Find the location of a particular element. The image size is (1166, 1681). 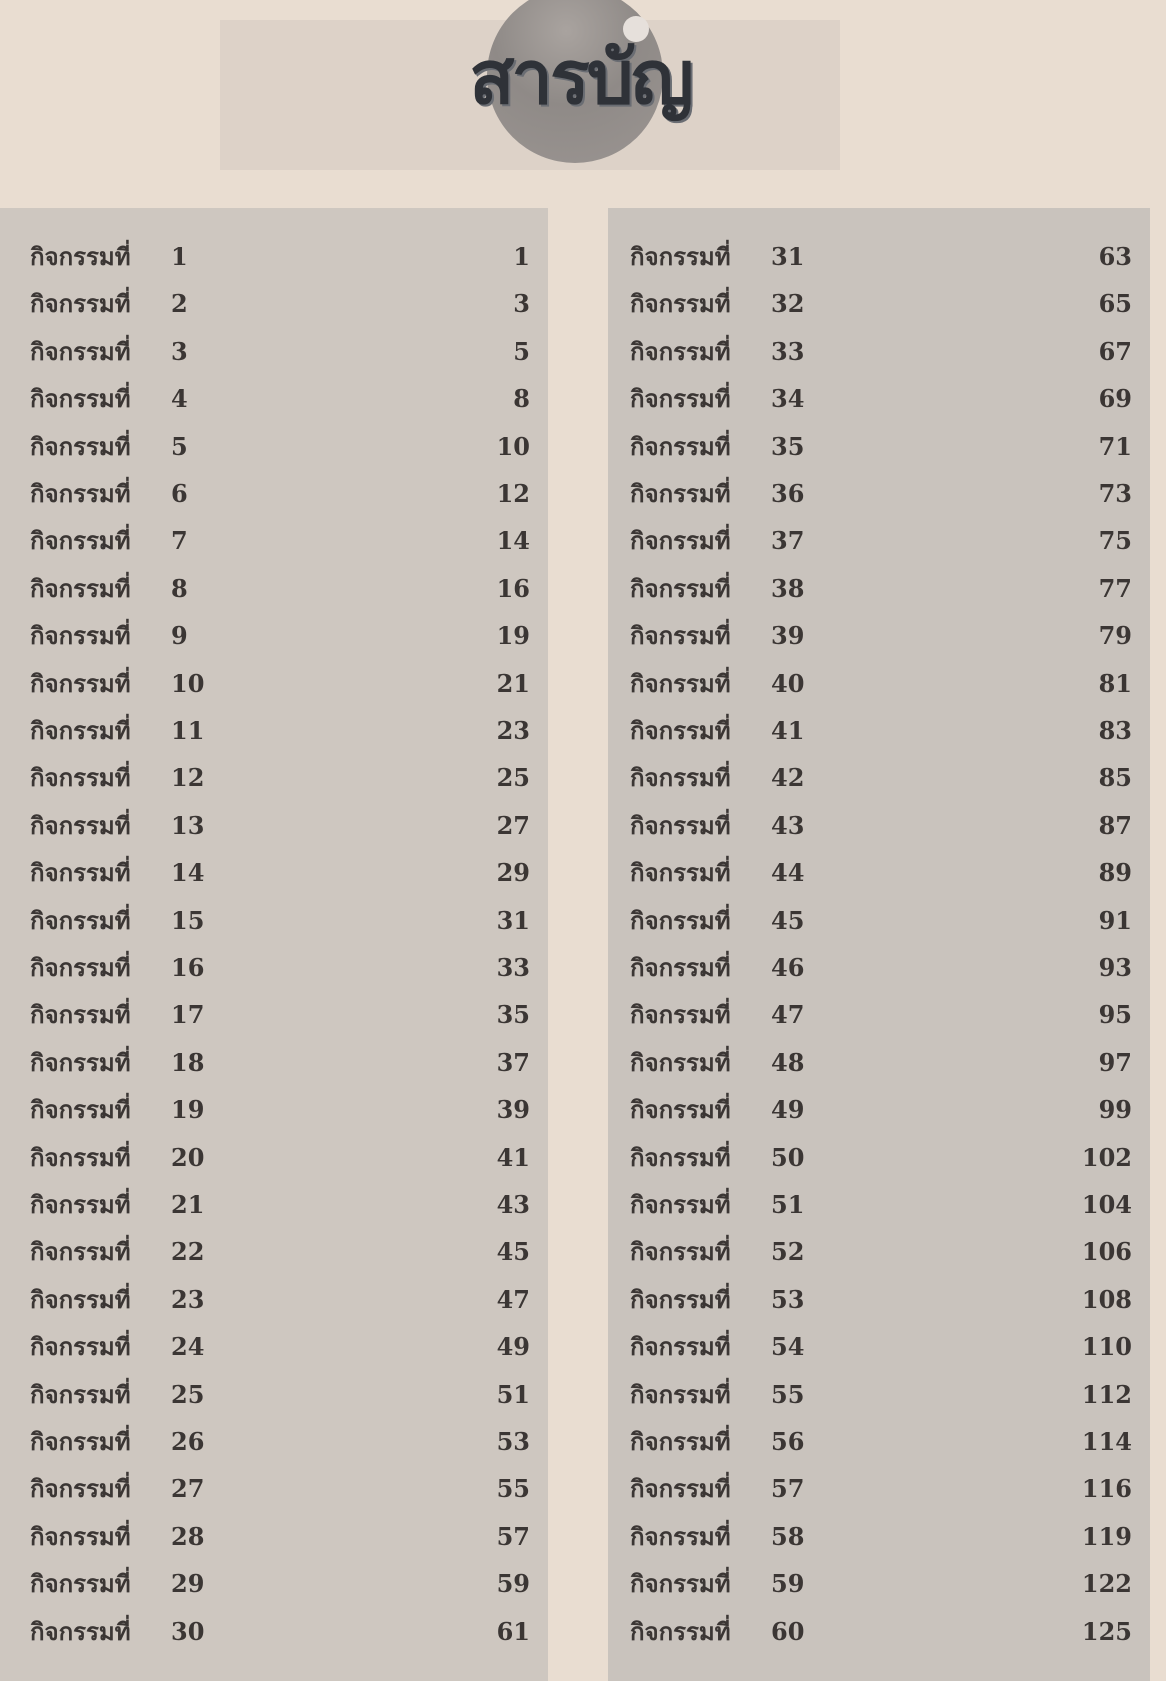

entry-page: 112 is located at coordinates (1106, 1394).